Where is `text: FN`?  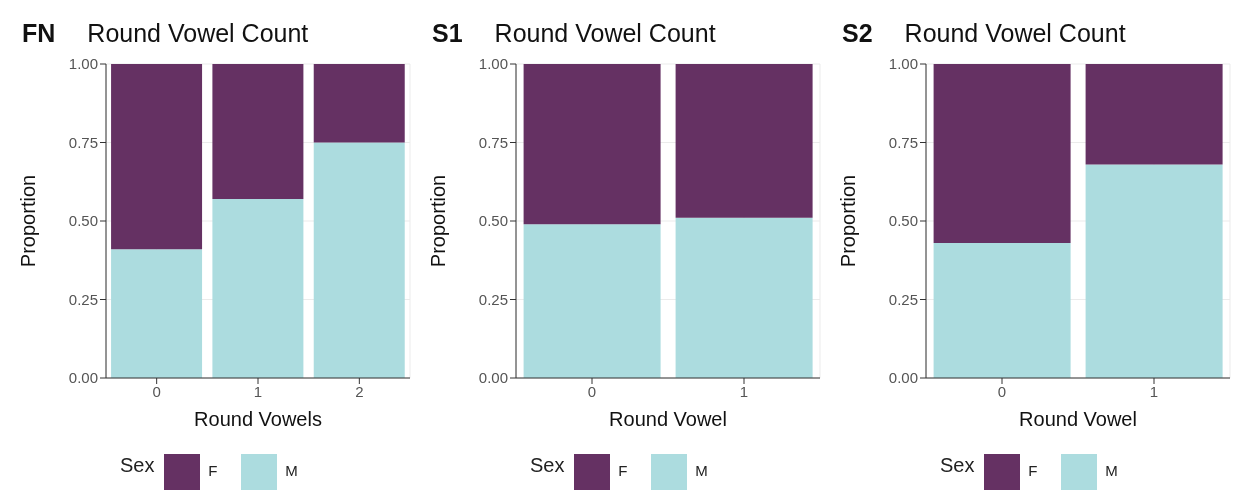
text: FN is located at coordinates (39, 33).